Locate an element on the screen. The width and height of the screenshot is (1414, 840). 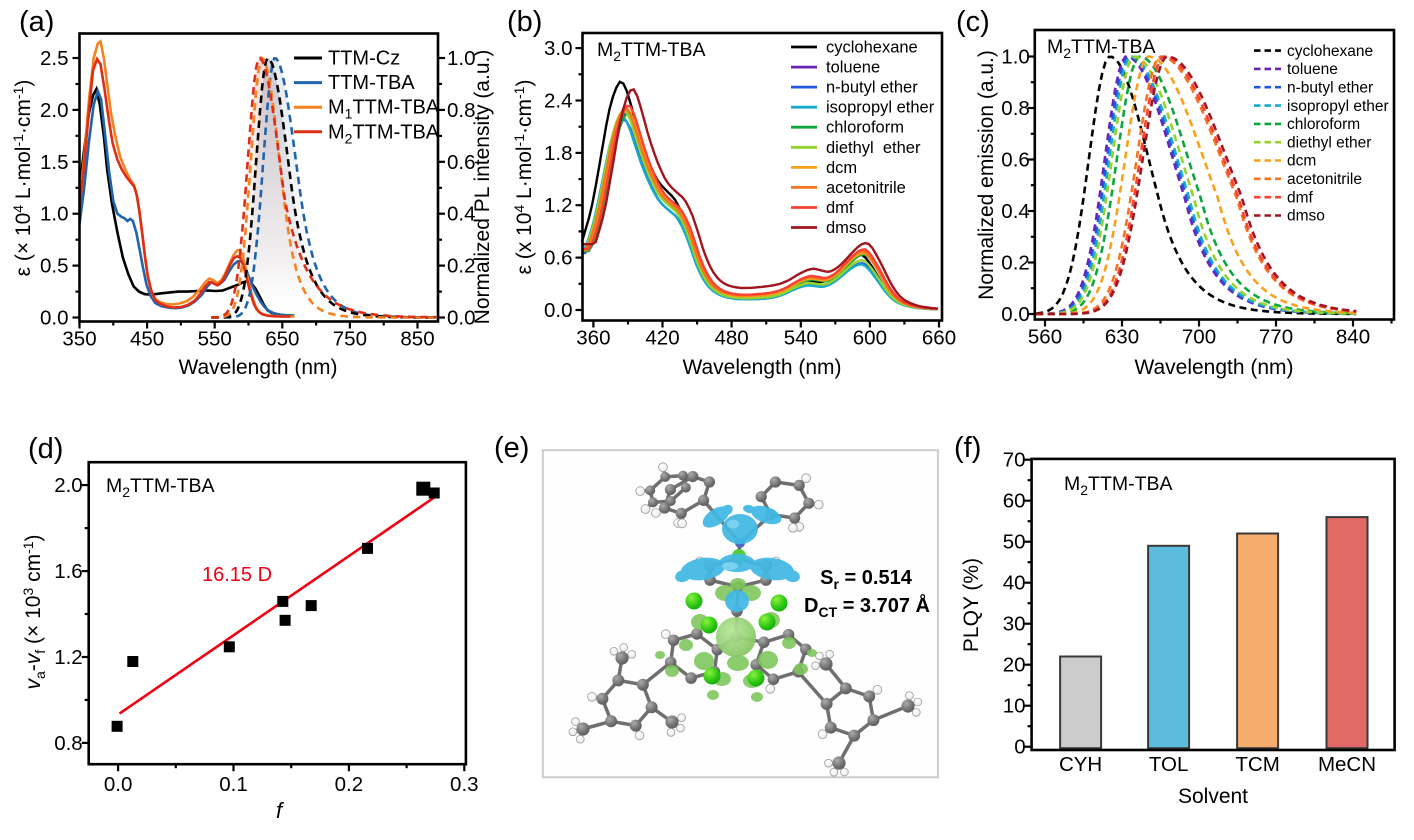
svg-text: 770 is located at coordinates (1276, 337).